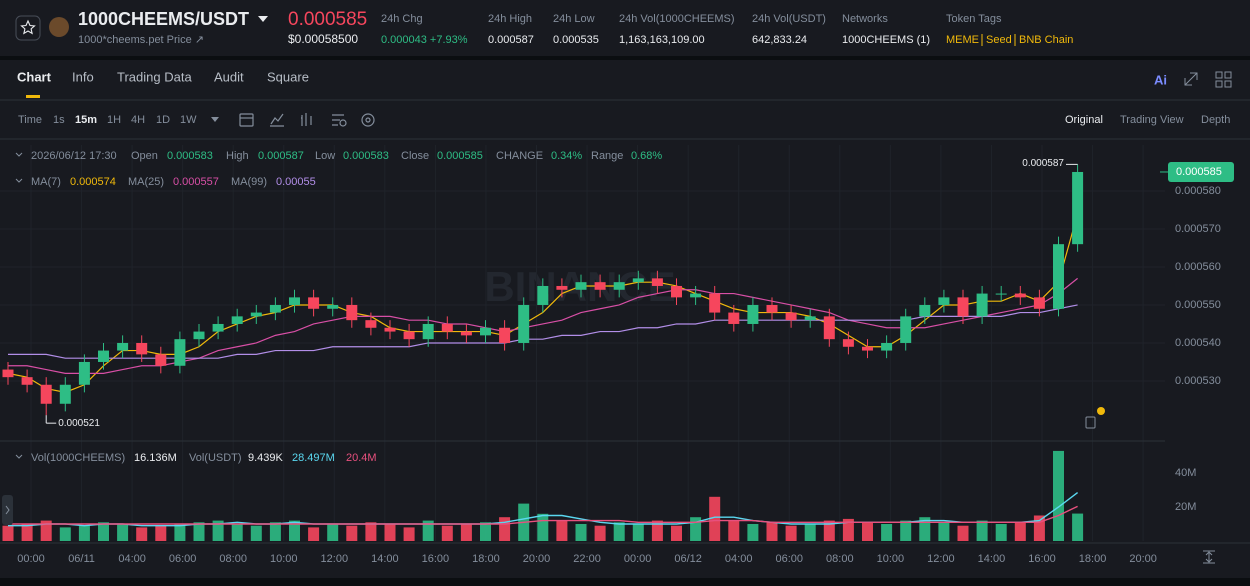  Describe the element at coordinates (1093, 559) in the screenshot. I see `x-tick-label: 18:00` at that location.